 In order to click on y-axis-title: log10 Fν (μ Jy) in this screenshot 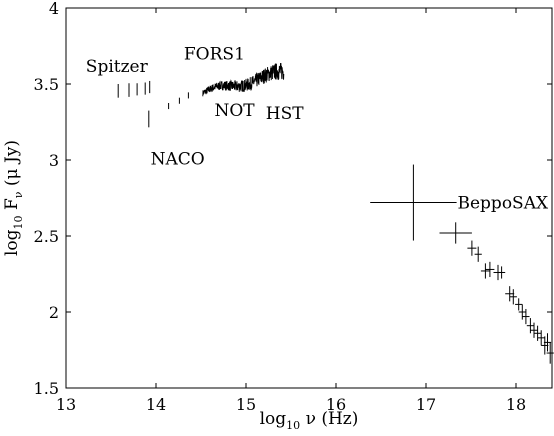, I will do `click(13, 198)`.